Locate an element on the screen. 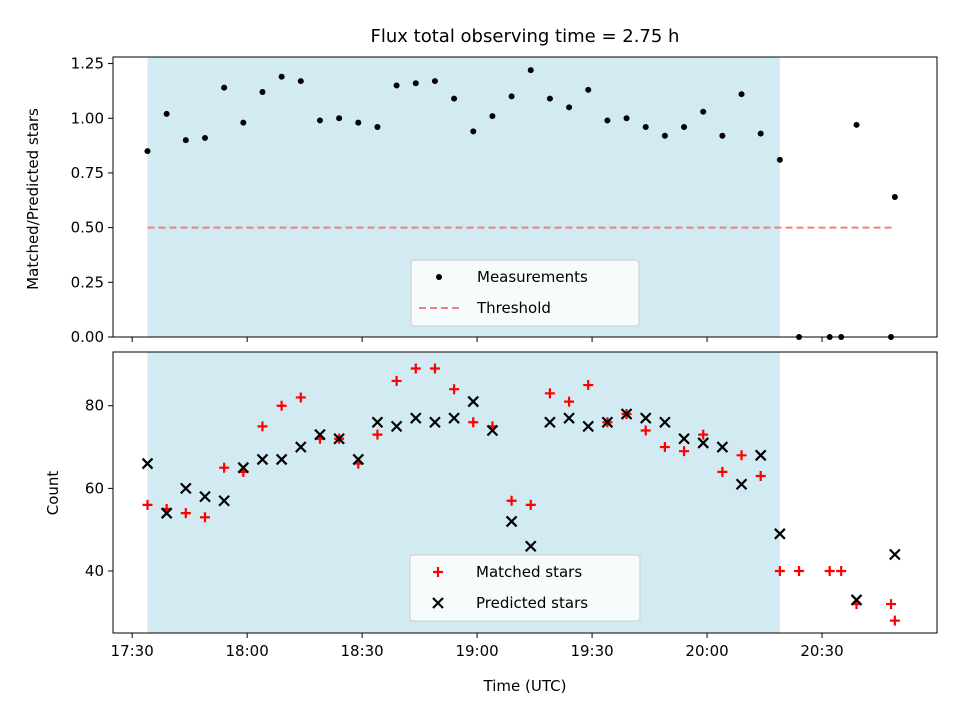  bottom-x-tick-label: 19:30 is located at coordinates (591, 651).